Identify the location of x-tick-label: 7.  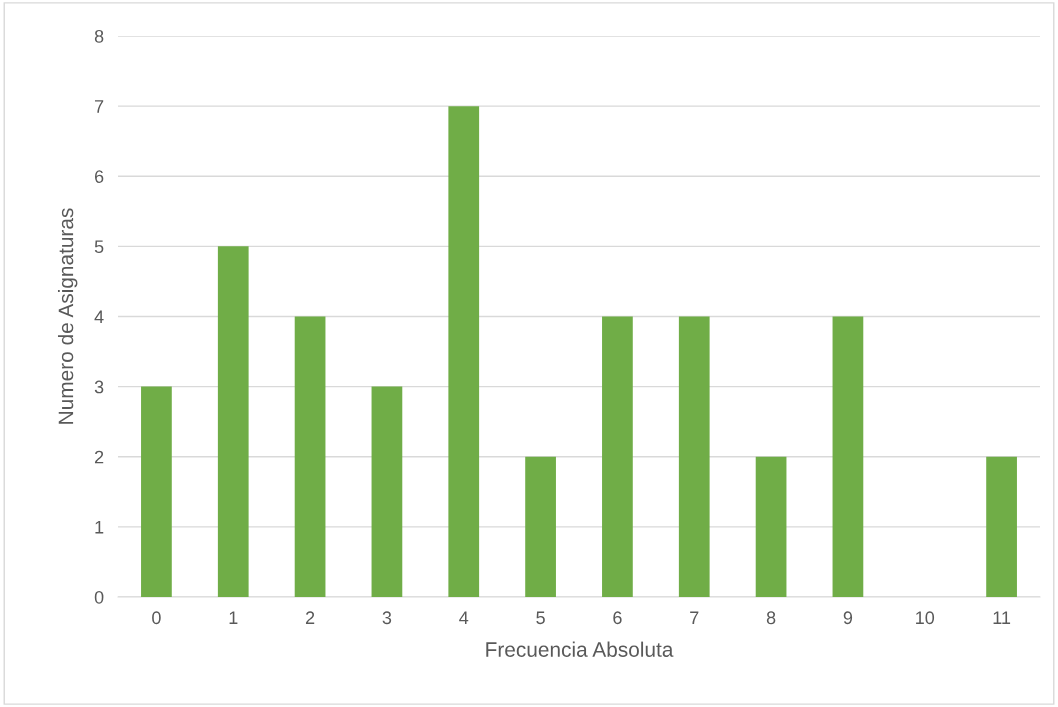
(694, 617).